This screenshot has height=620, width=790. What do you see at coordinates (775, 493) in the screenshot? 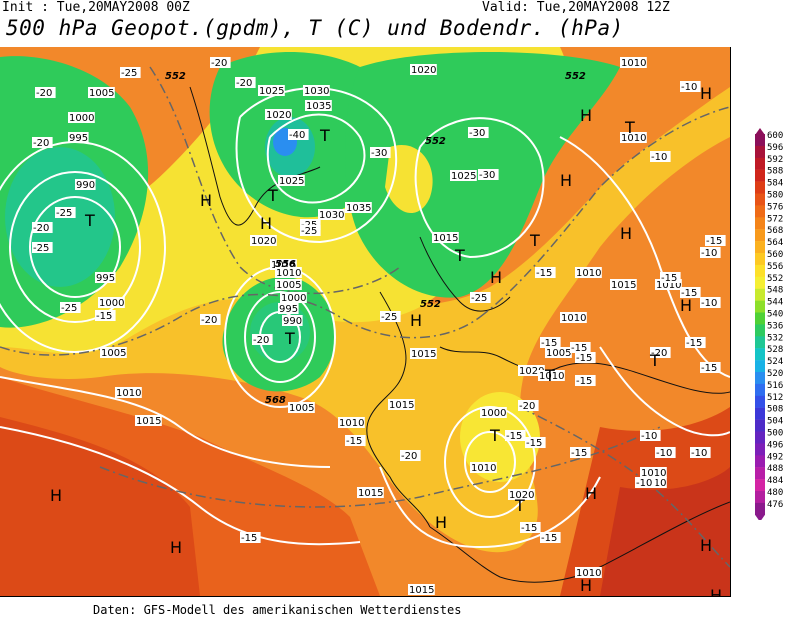
I see `legend-level-label: 480` at bounding box center [775, 493].